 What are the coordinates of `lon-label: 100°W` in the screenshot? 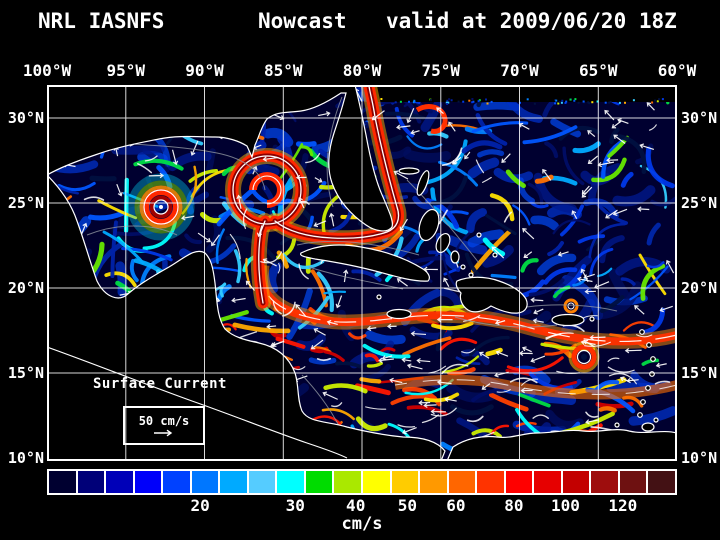 It's located at (47, 70).